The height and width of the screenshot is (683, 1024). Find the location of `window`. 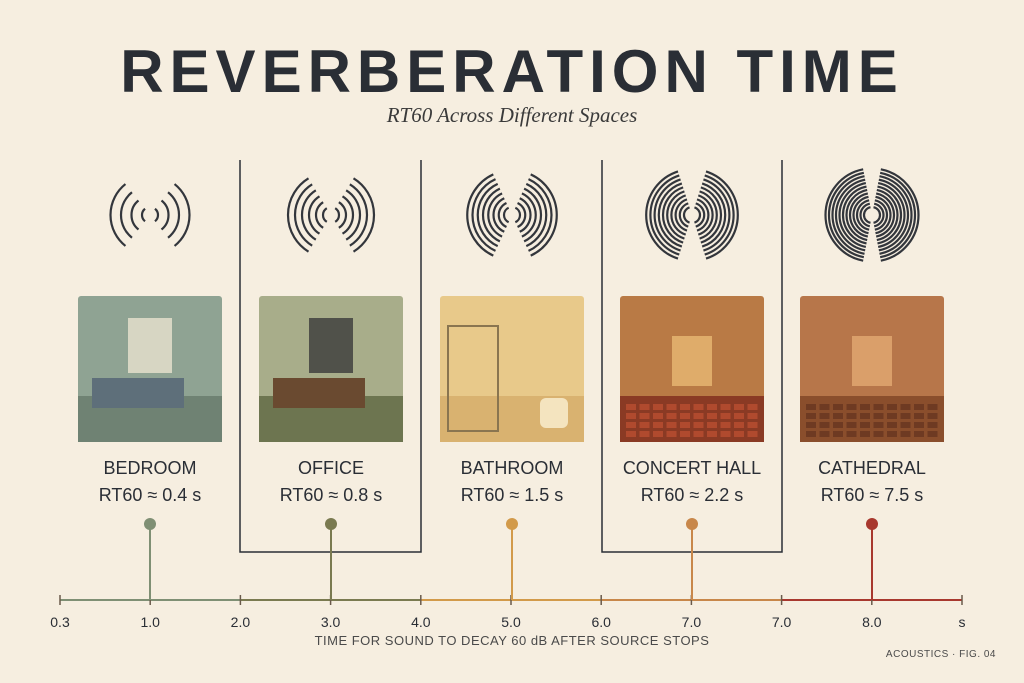

window is located at coordinates (150, 345).